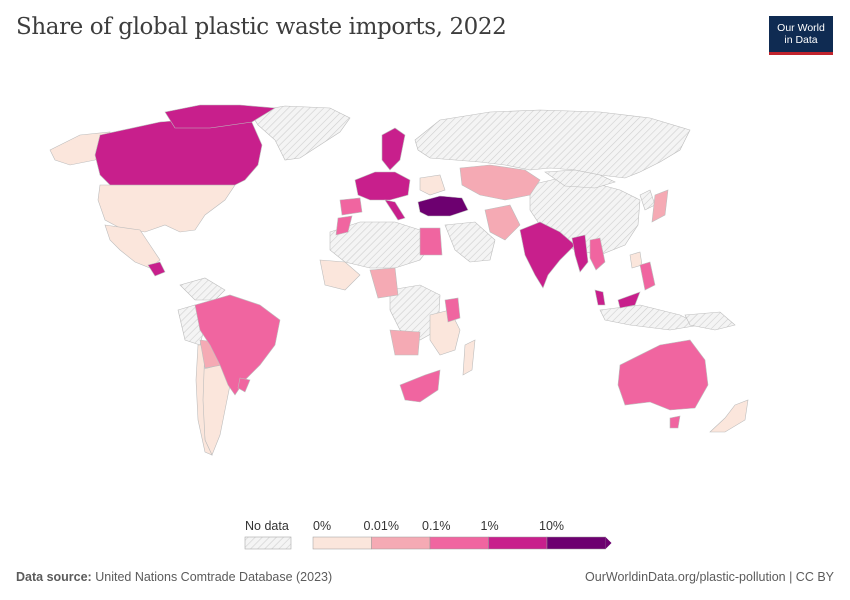 This screenshot has width=850, height=600. I want to click on region-mongolia, so click(580, 179).